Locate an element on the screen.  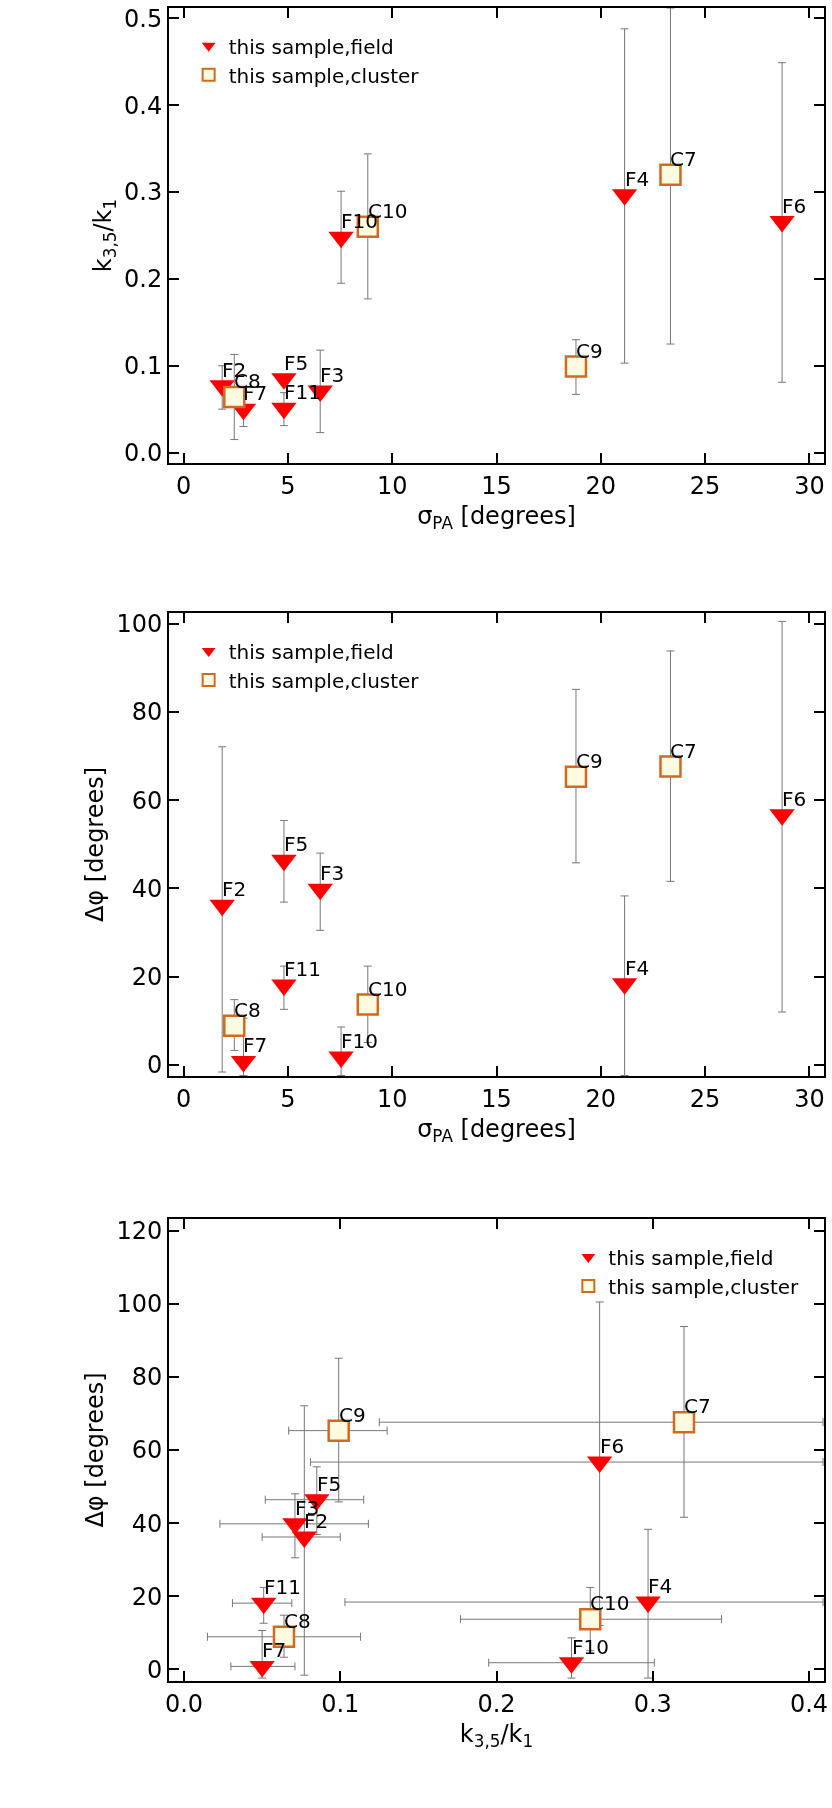
y-tick-label: 0.2 is located at coordinates (143, 279).